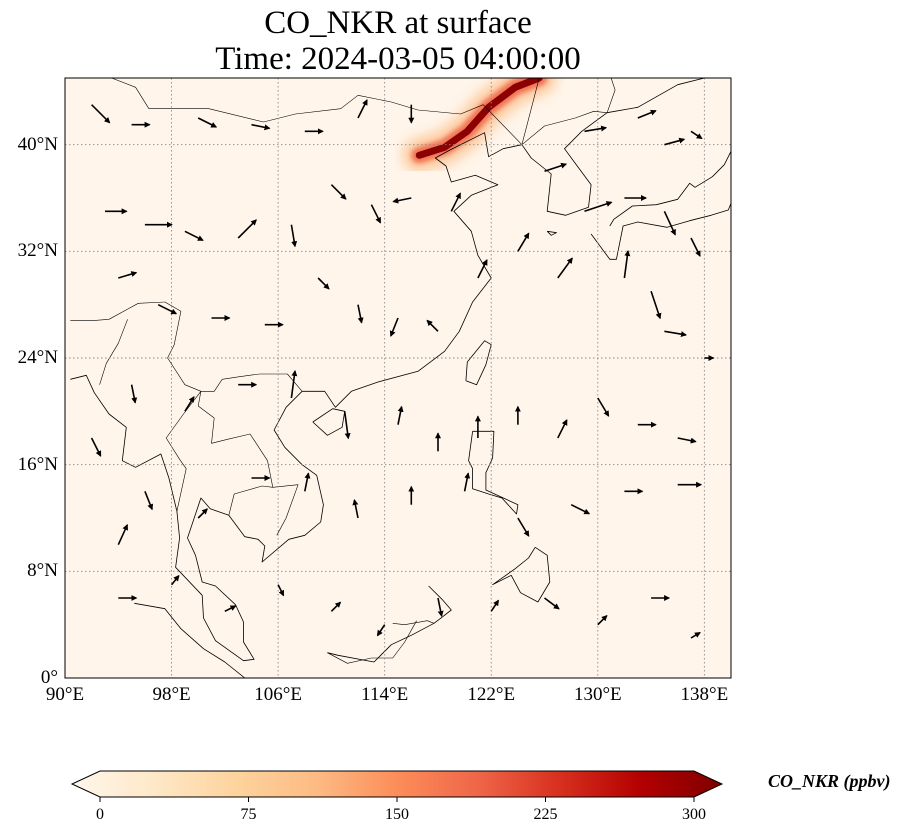 The height and width of the screenshot is (836, 920). What do you see at coordinates (479, 118) in the screenshot?
I see `plume-core` at bounding box center [479, 118].